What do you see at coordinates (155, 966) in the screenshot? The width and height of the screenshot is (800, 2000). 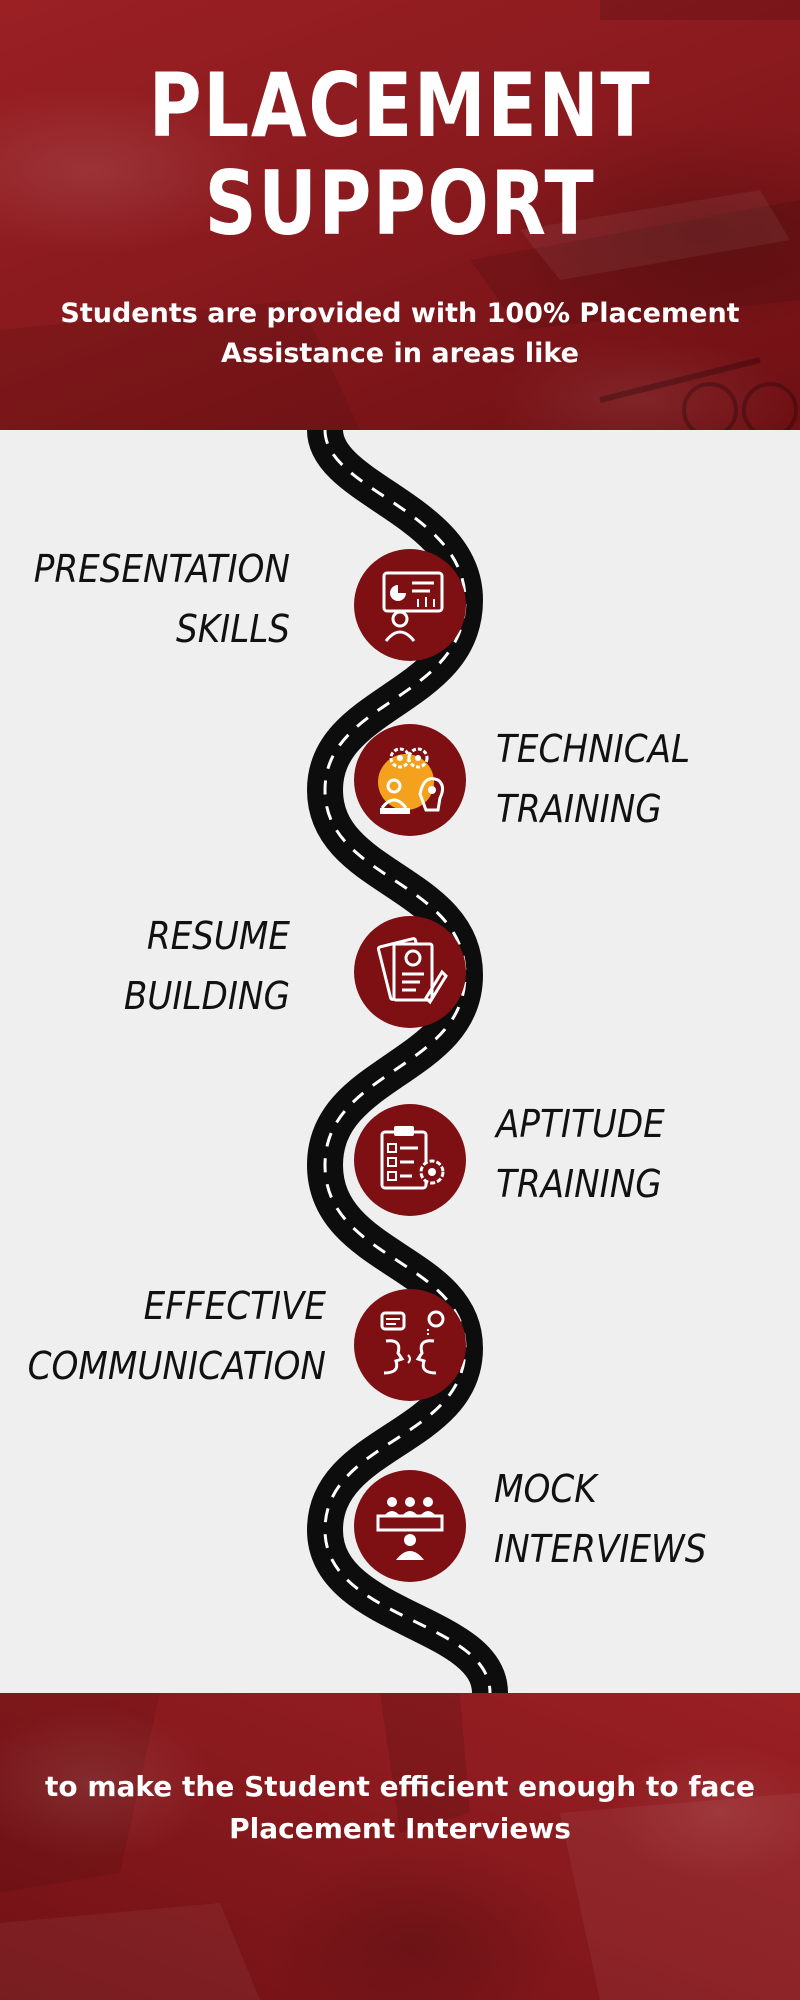 I see `area-label-resume-building: RESUME BUILDING` at bounding box center [155, 966].